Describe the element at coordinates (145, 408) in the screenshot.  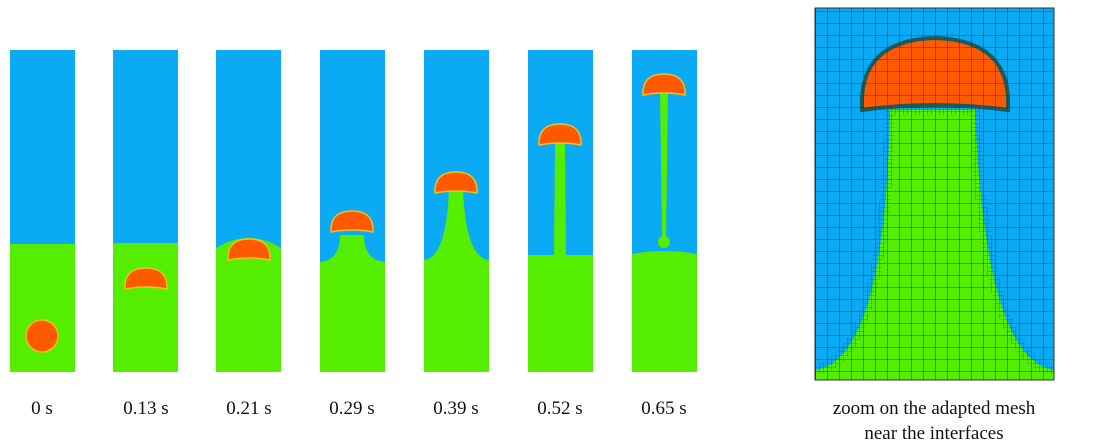
I see `time-label: 0.13 s` at that location.